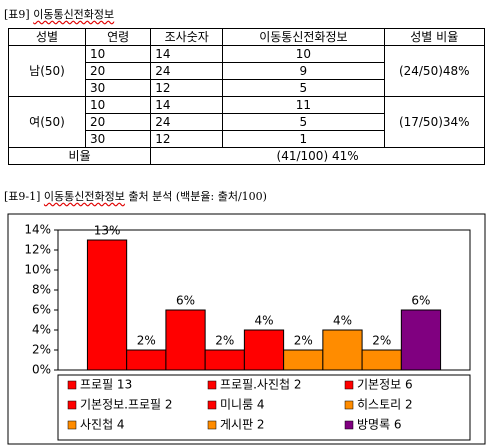  Describe the element at coordinates (107, 231) in the screenshot. I see `value-label: 13%` at that location.